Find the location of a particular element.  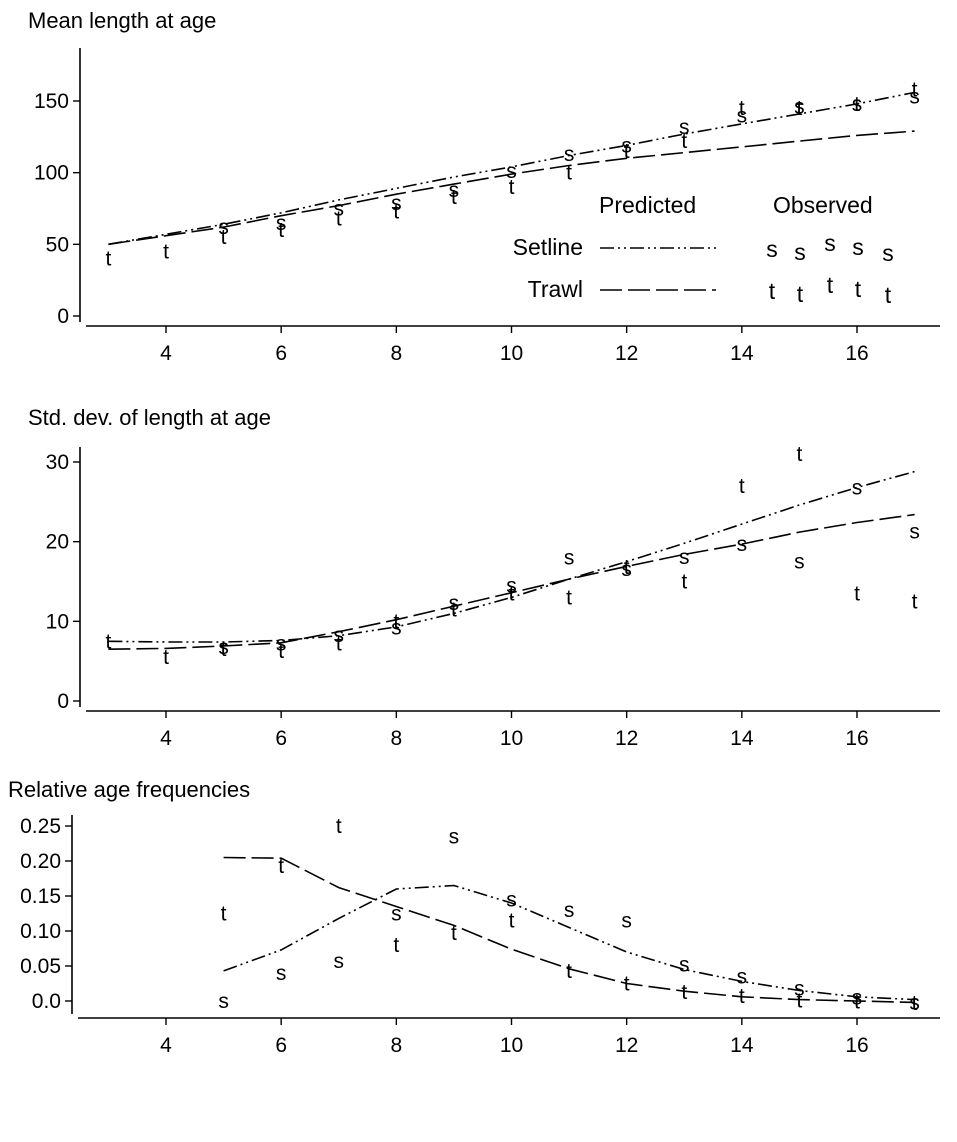

y-tick-label: 20 is located at coordinates (57, 542).